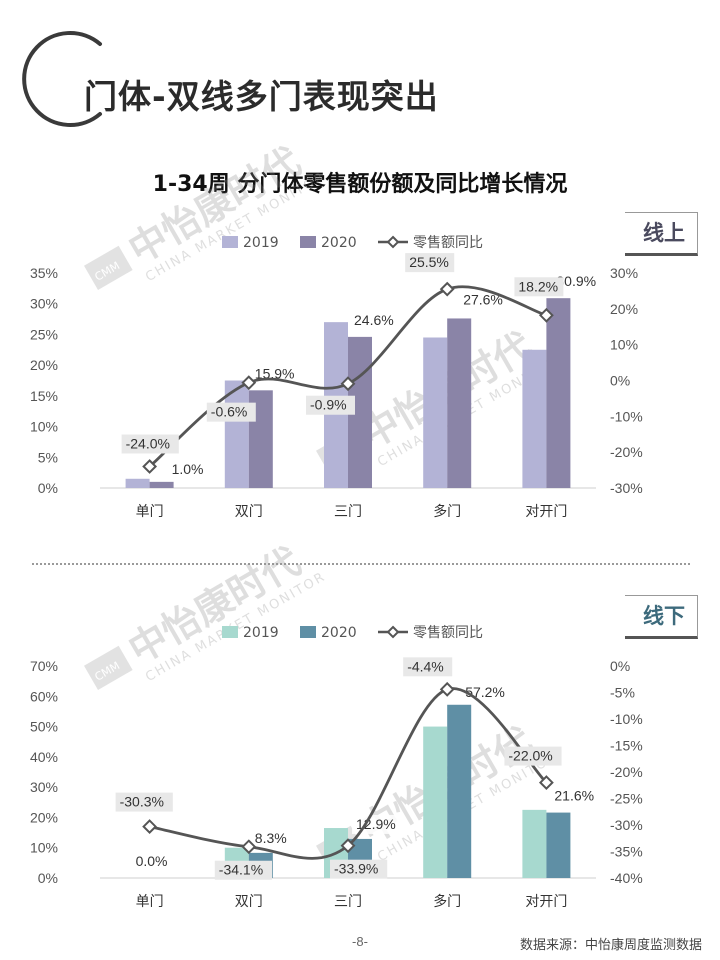 The height and width of the screenshot is (960, 720). I want to click on bar-data-label: 30.9%, so click(576, 281).